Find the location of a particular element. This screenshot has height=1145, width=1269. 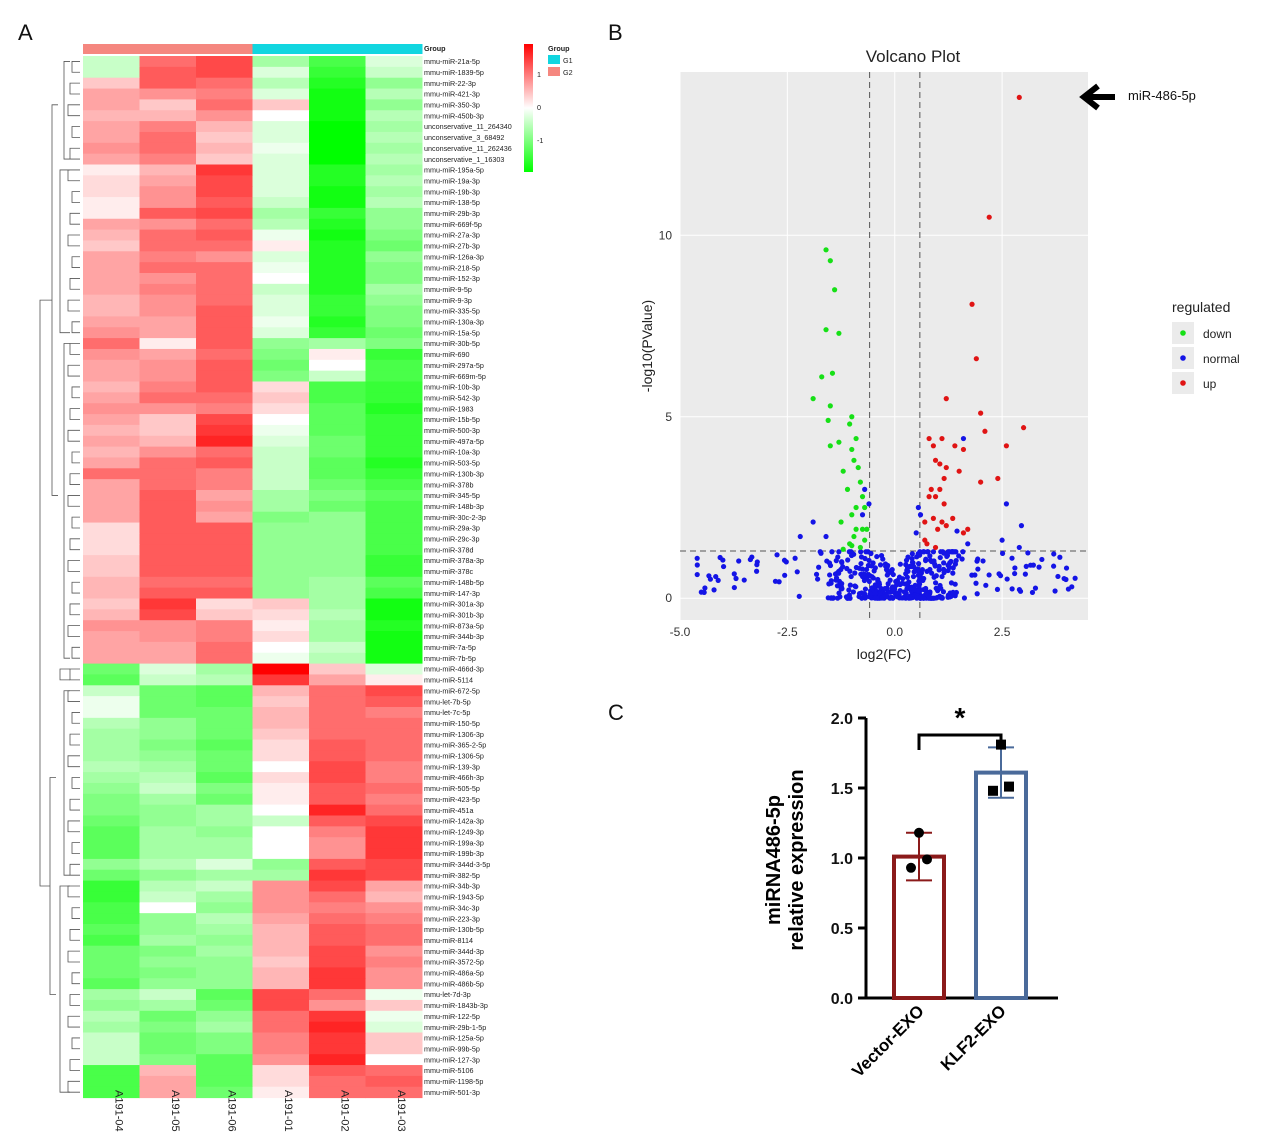

volcano-xtick: 2.5 is located at coordinates (1002, 632).